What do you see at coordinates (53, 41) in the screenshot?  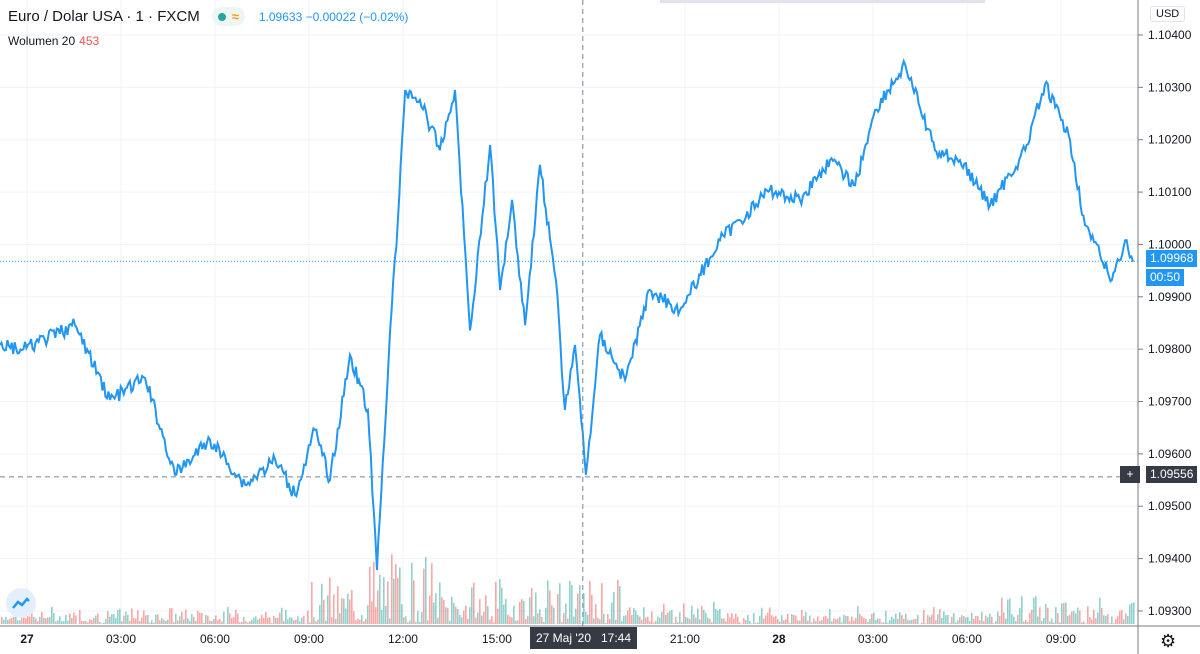 I see `volume-legend: Wolumen 20 453` at bounding box center [53, 41].